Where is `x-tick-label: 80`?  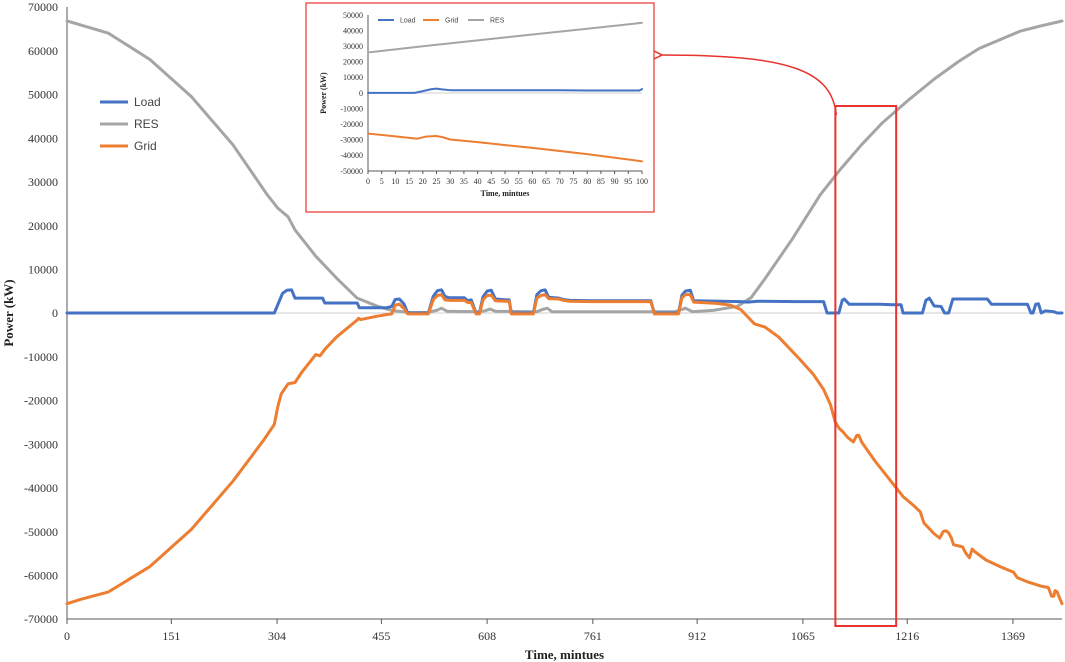
x-tick-label: 80 is located at coordinates (587, 181).